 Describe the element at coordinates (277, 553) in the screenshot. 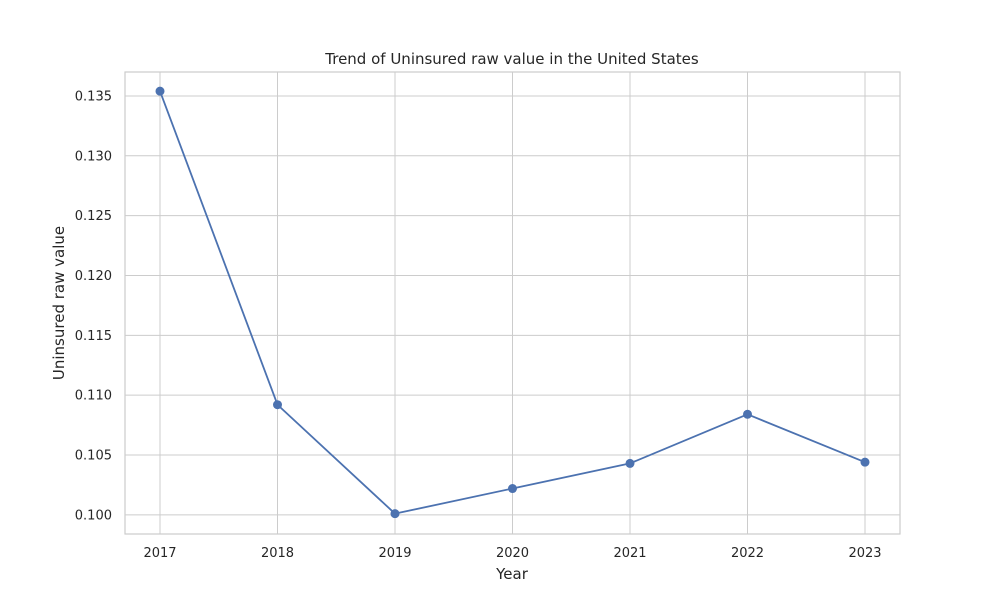

I see `x-tick-label: 2018` at that location.